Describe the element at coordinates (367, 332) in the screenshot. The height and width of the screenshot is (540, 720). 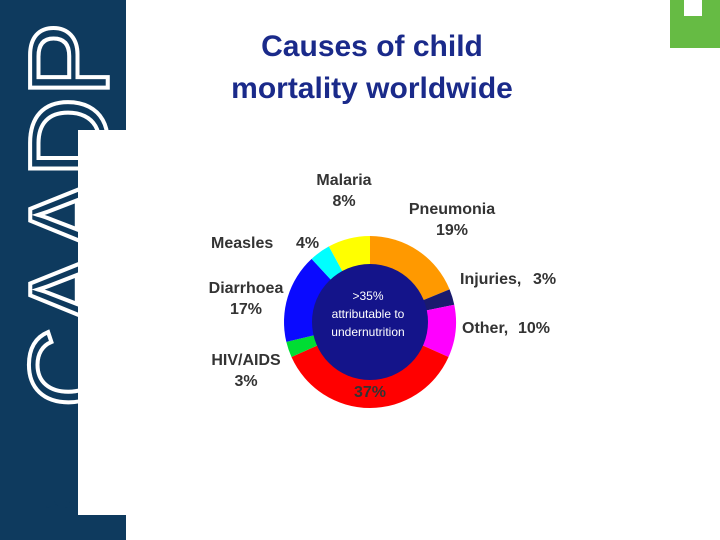
I see `center-annotation: undernutrition` at that location.